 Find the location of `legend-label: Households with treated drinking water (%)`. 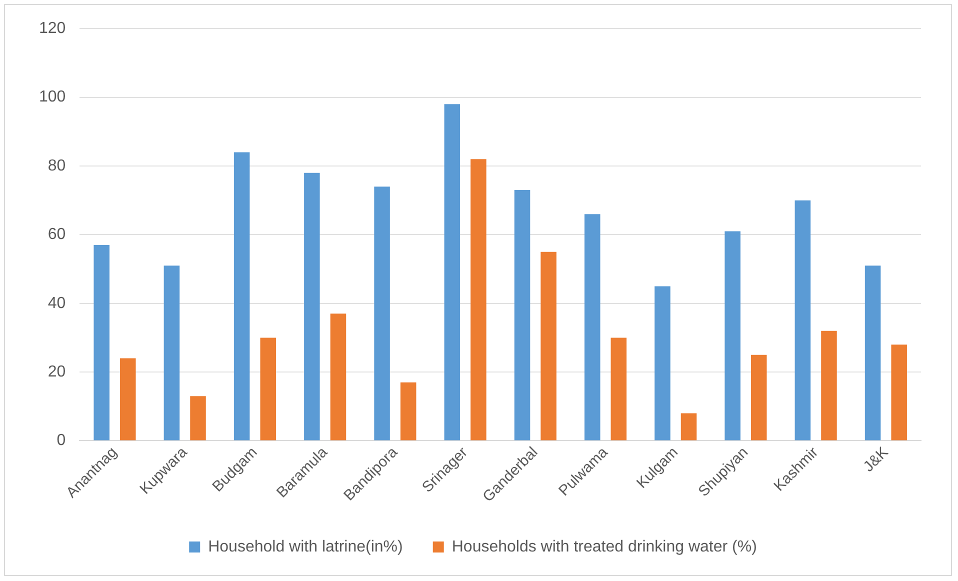

legend-label: Households with treated drinking water (%) is located at coordinates (604, 547).